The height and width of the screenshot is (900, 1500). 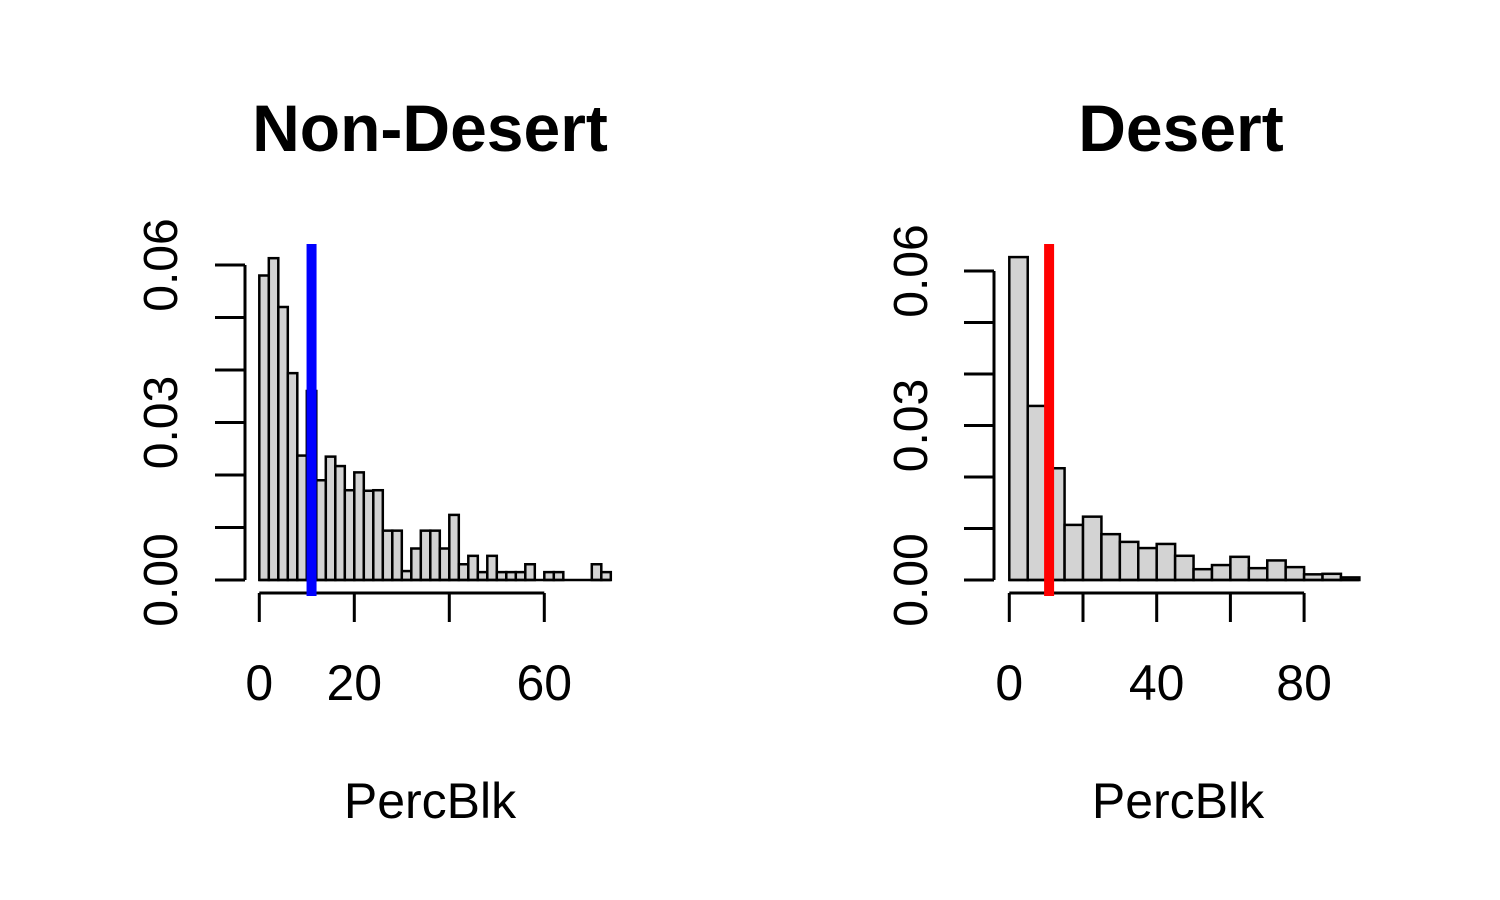 I want to click on plot-title-non-desert: Non-Desert, so click(x=430, y=128).